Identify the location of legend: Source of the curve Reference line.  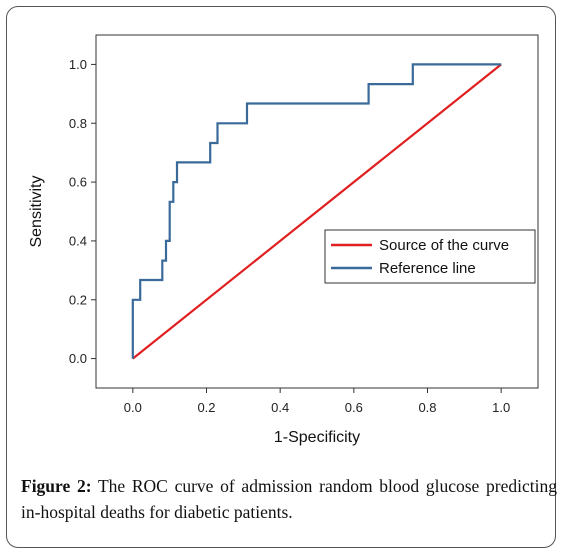
(430, 256).